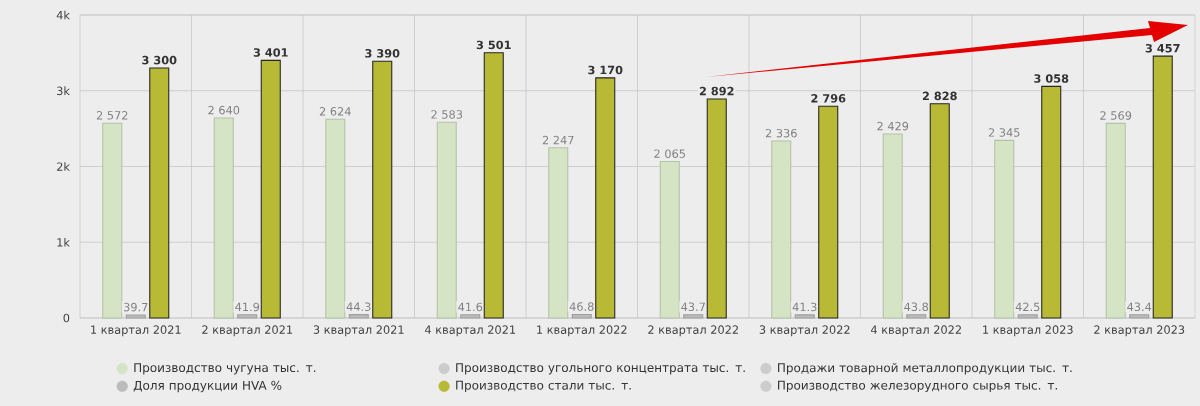 The width and height of the screenshot is (1200, 406). Describe the element at coordinates (470, 331) in the screenshot. I see `x-tick-label: 4 квартал 2021` at that location.